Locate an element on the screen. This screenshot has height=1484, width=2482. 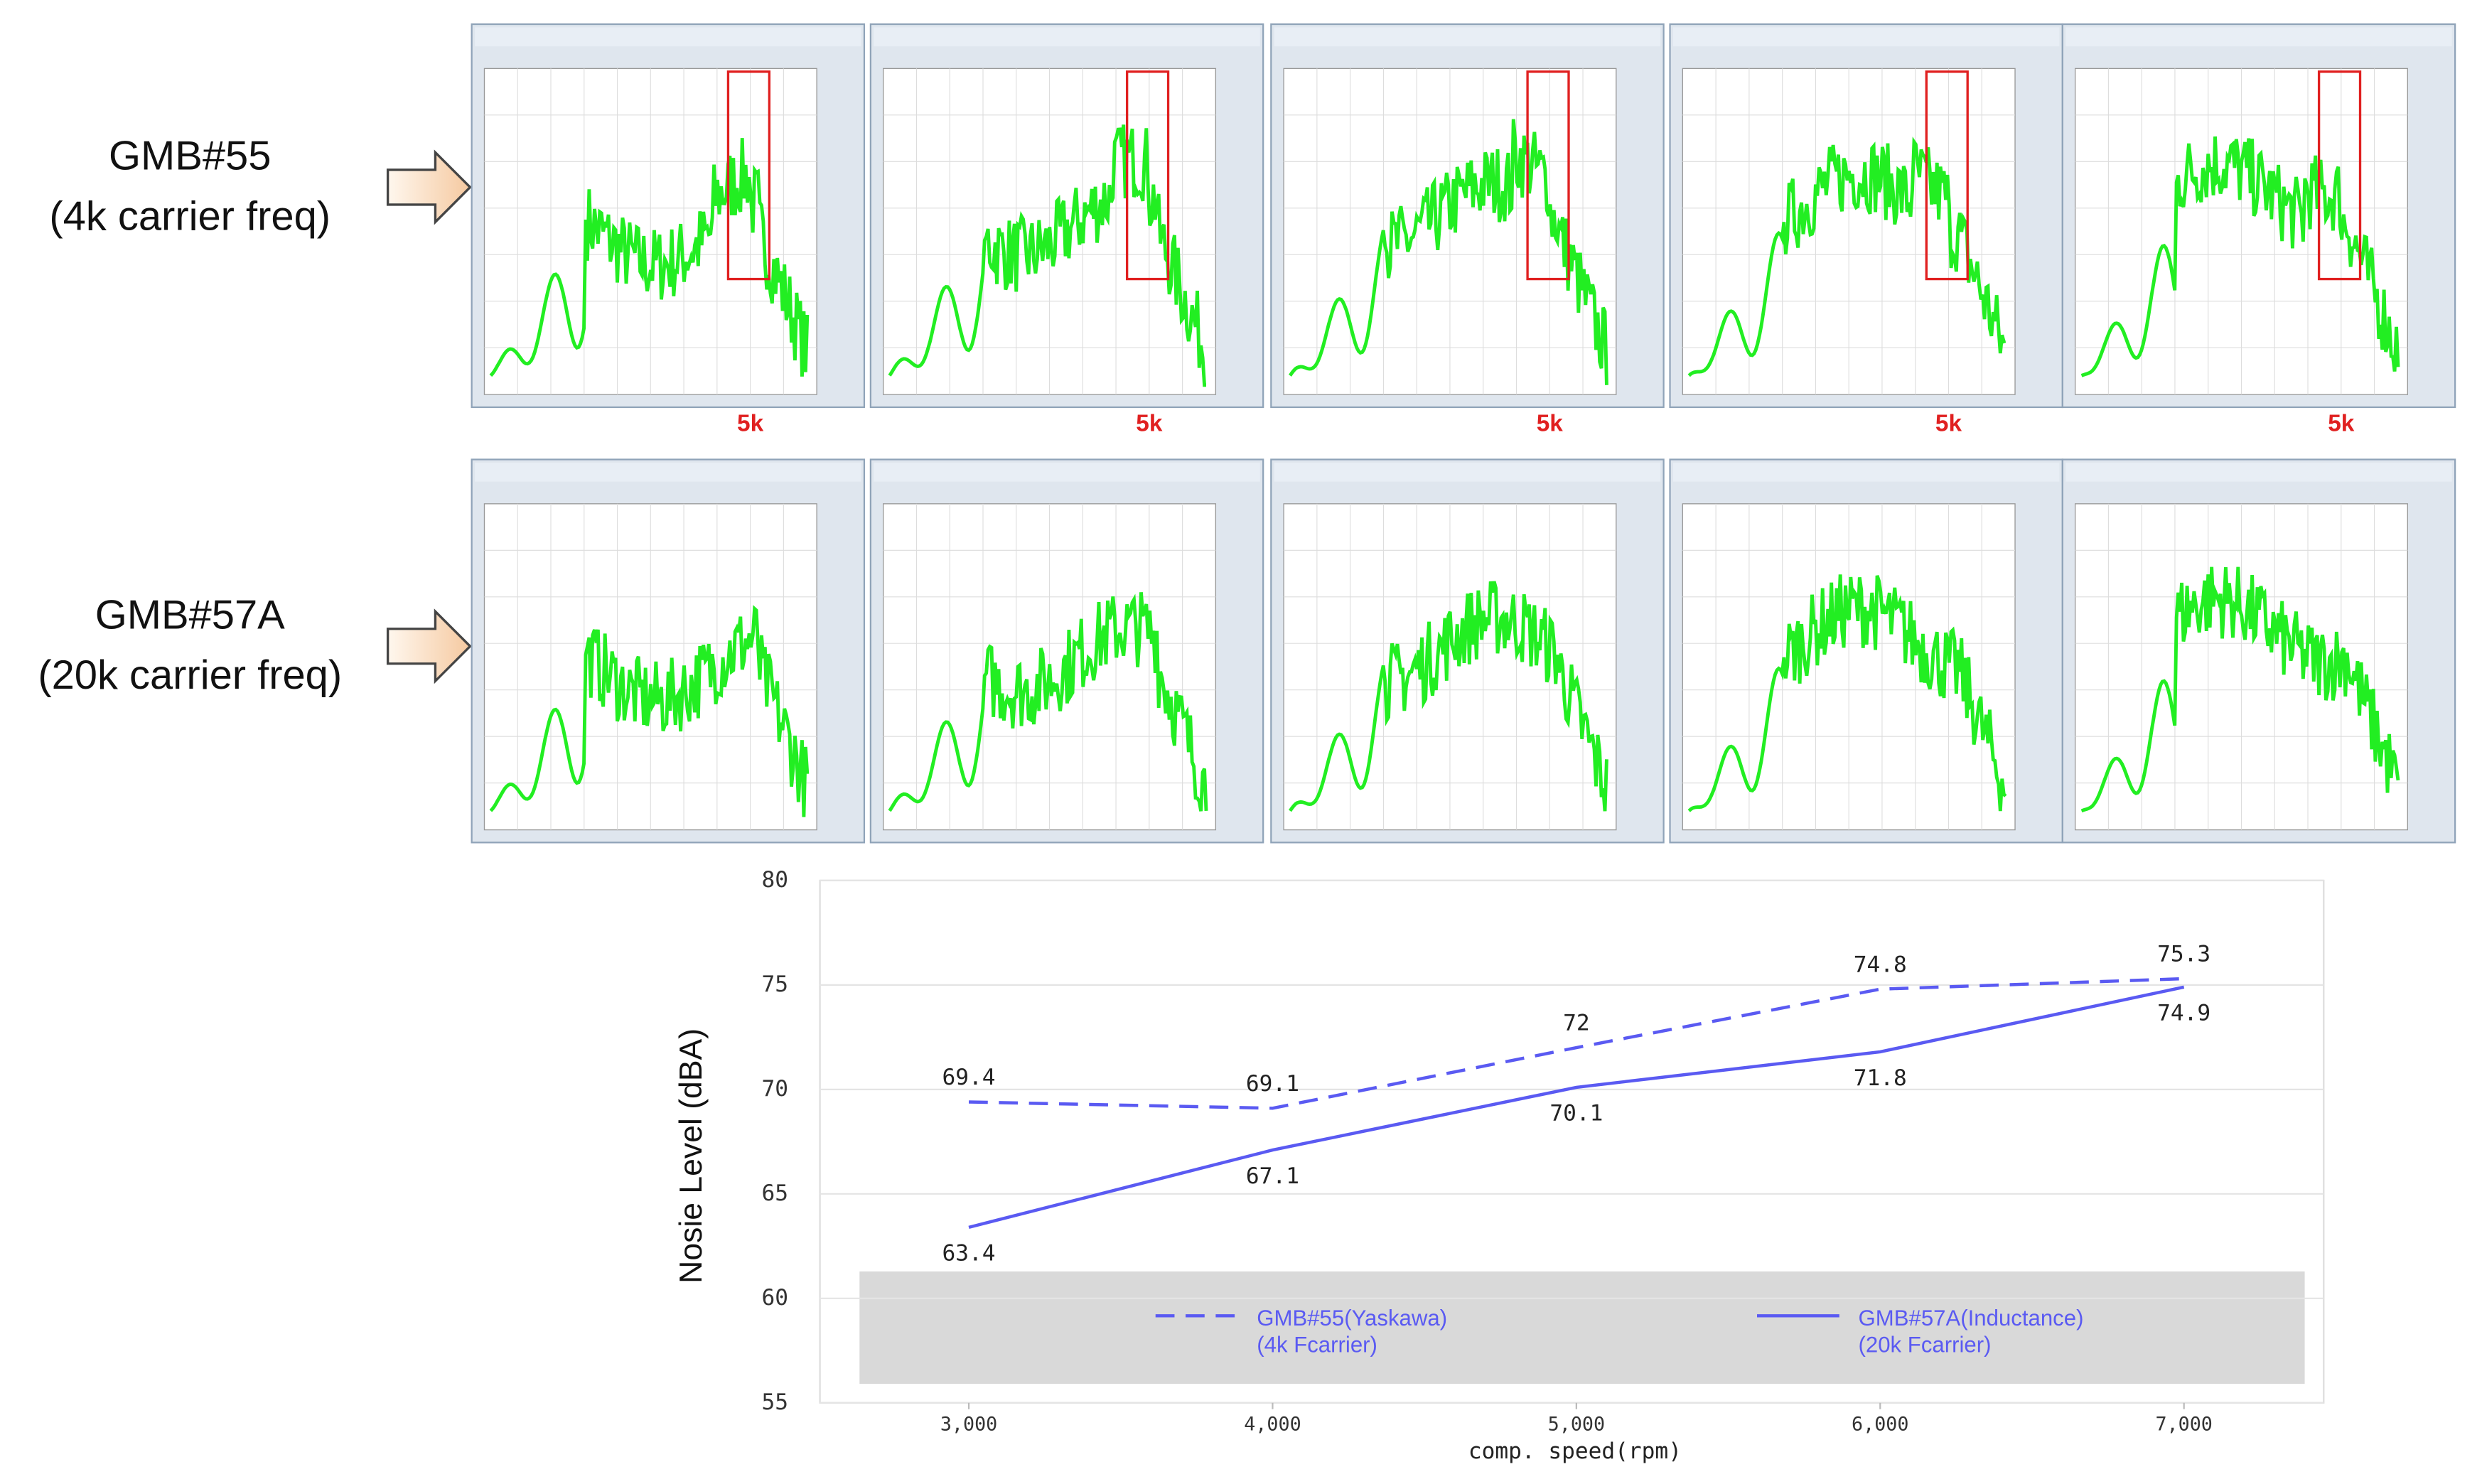
row-label: (20k carrier freq) is located at coordinates (190, 675).